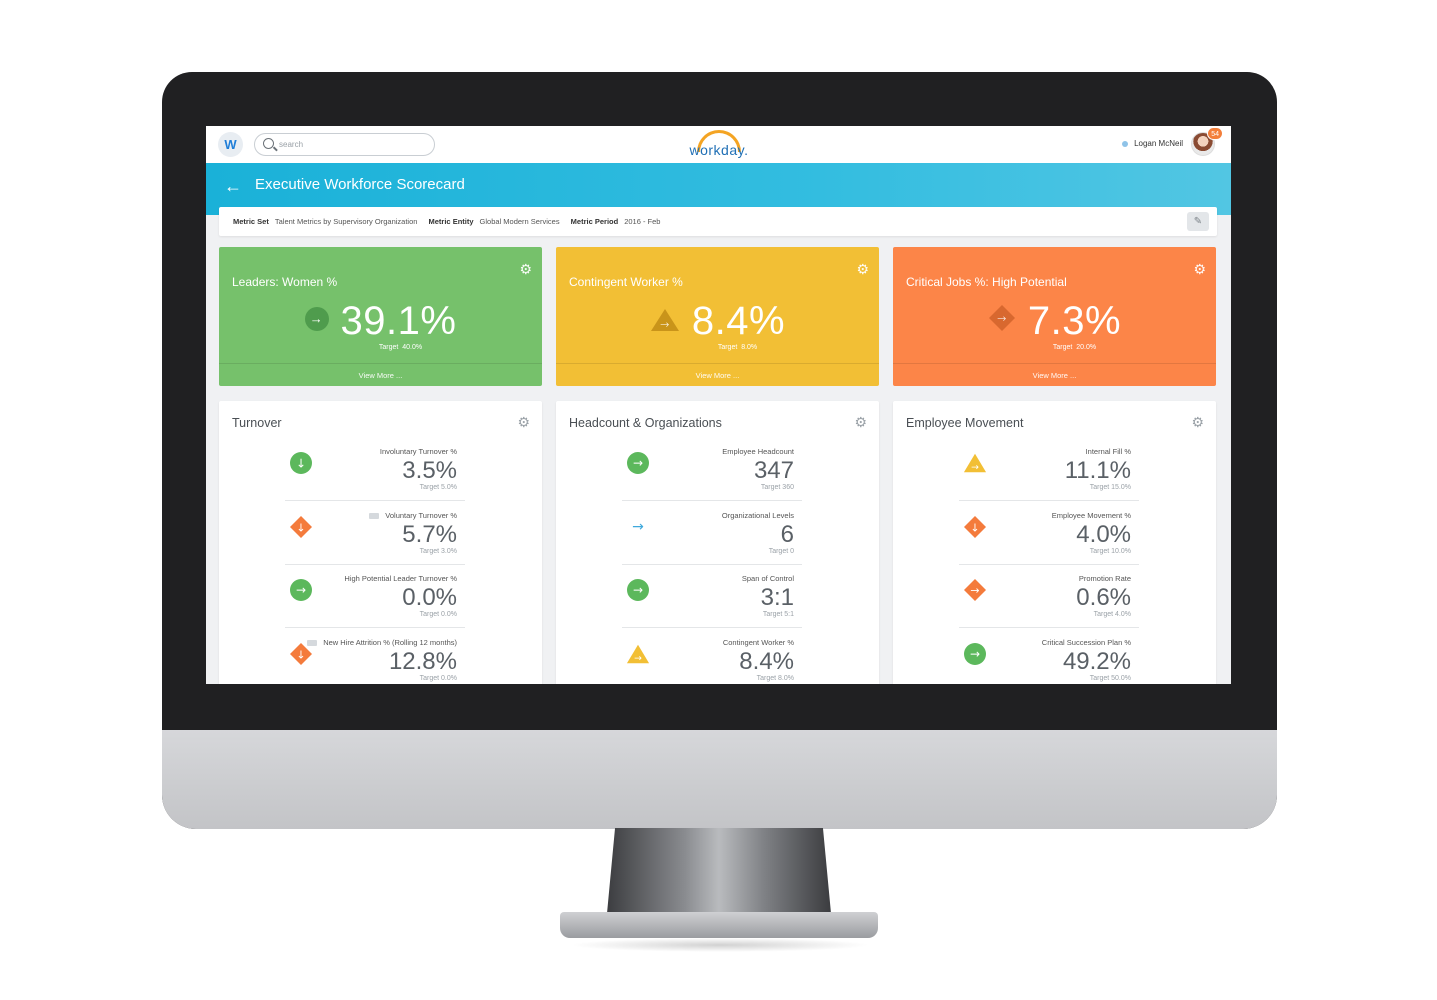 The width and height of the screenshot is (1437, 1000). Describe the element at coordinates (712, 596) in the screenshot. I see `metric-row: → Span of Control 3:1 Target 5:1` at that location.